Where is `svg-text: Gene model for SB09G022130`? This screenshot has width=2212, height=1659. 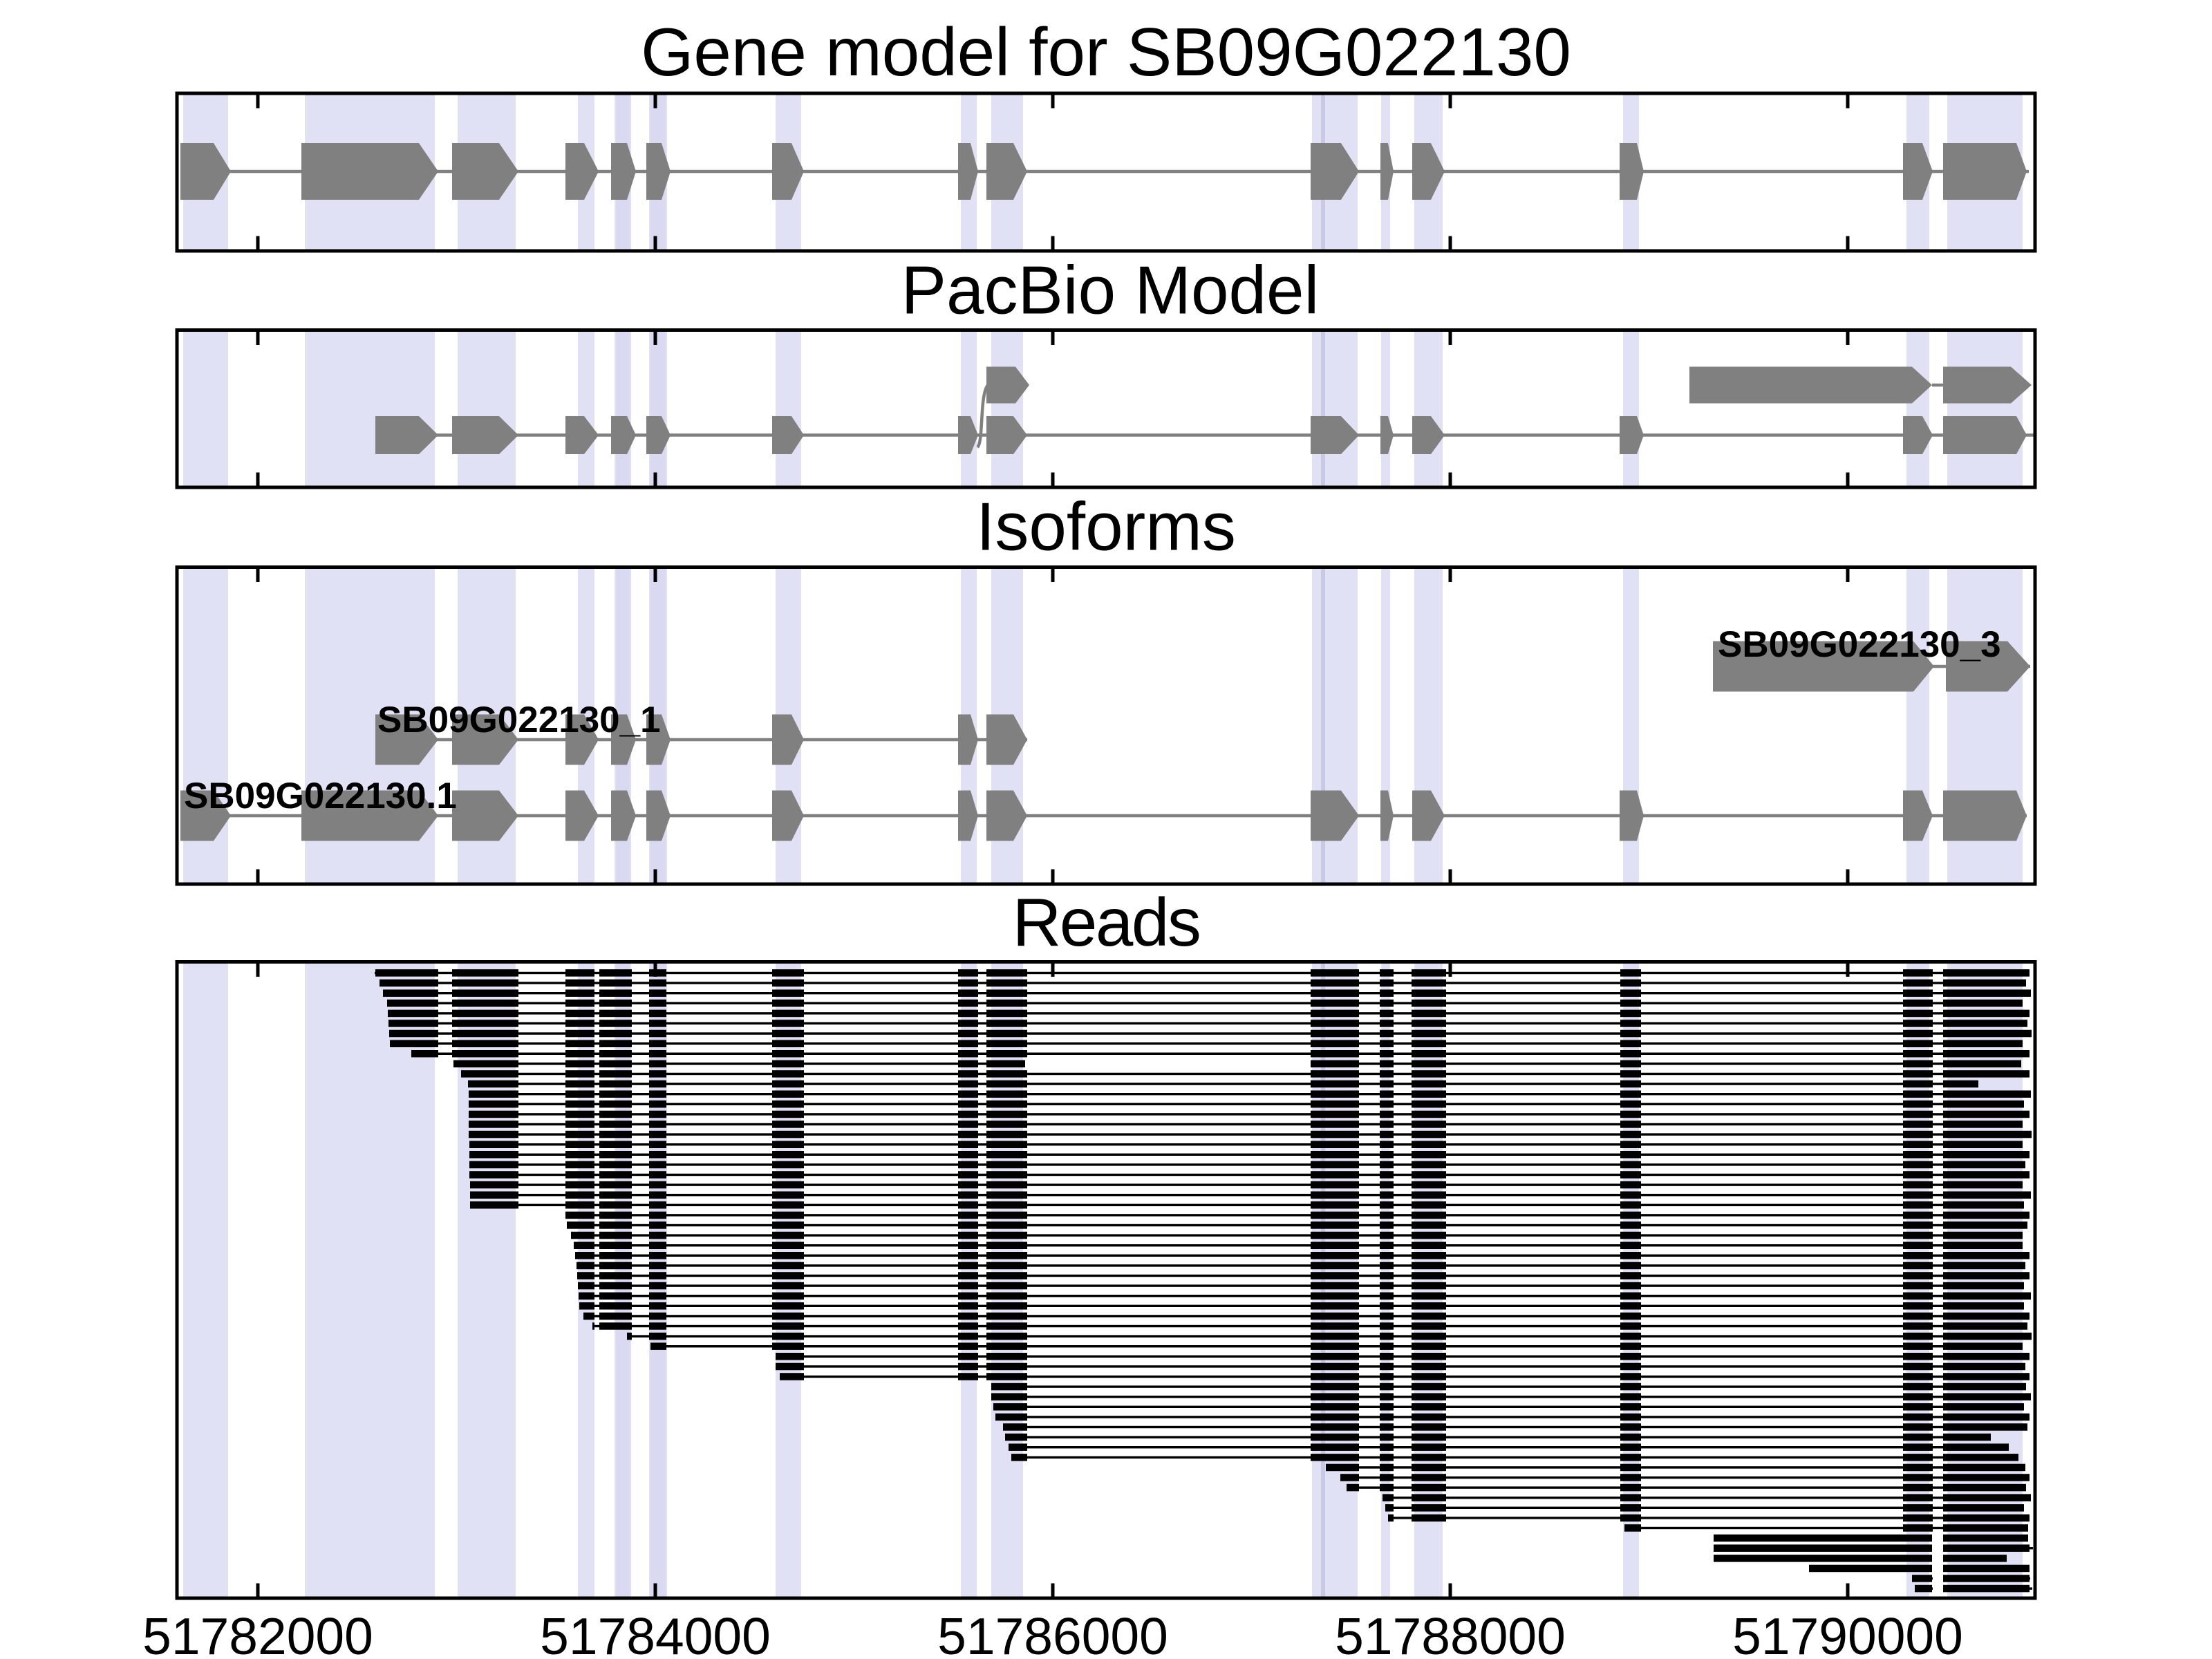 svg-text: Gene model for SB09G022130 is located at coordinates (1106, 52).